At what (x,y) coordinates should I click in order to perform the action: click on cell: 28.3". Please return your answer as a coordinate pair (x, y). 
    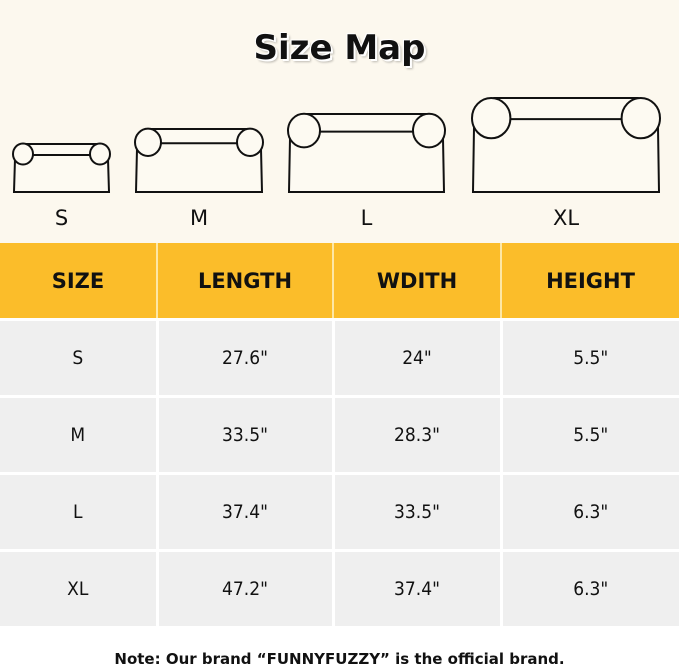
    Looking at the image, I should click on (418, 434).